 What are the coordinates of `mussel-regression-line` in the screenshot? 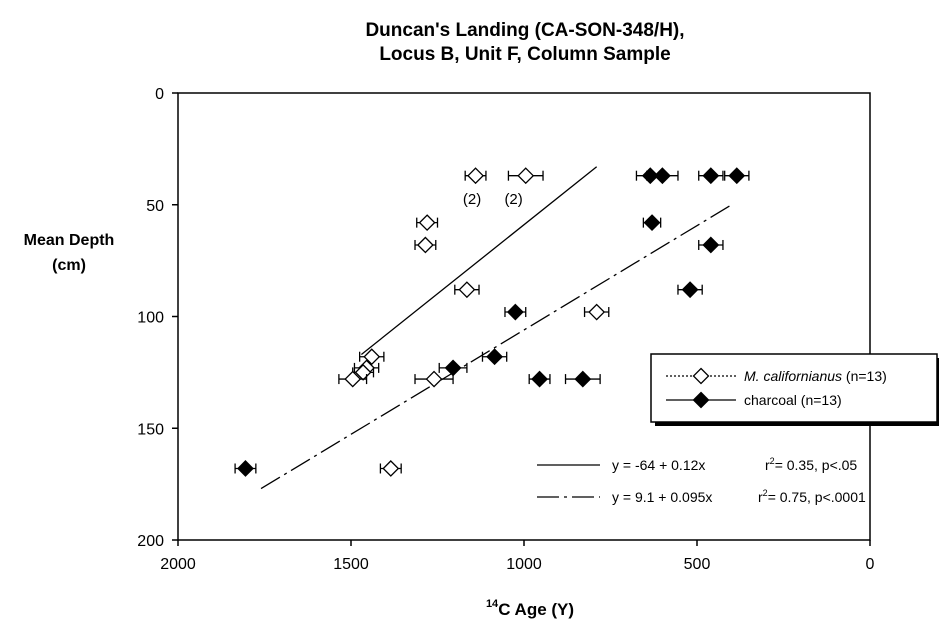 It's located at (479, 261).